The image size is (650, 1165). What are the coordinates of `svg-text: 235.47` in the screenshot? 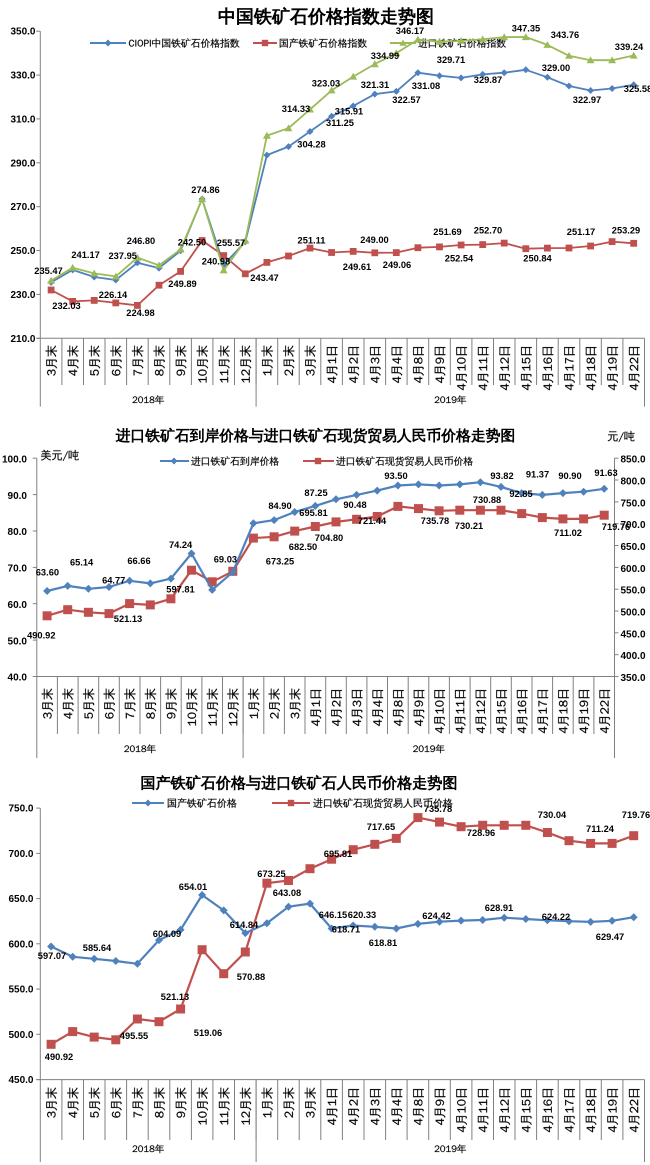 It's located at (48, 271).